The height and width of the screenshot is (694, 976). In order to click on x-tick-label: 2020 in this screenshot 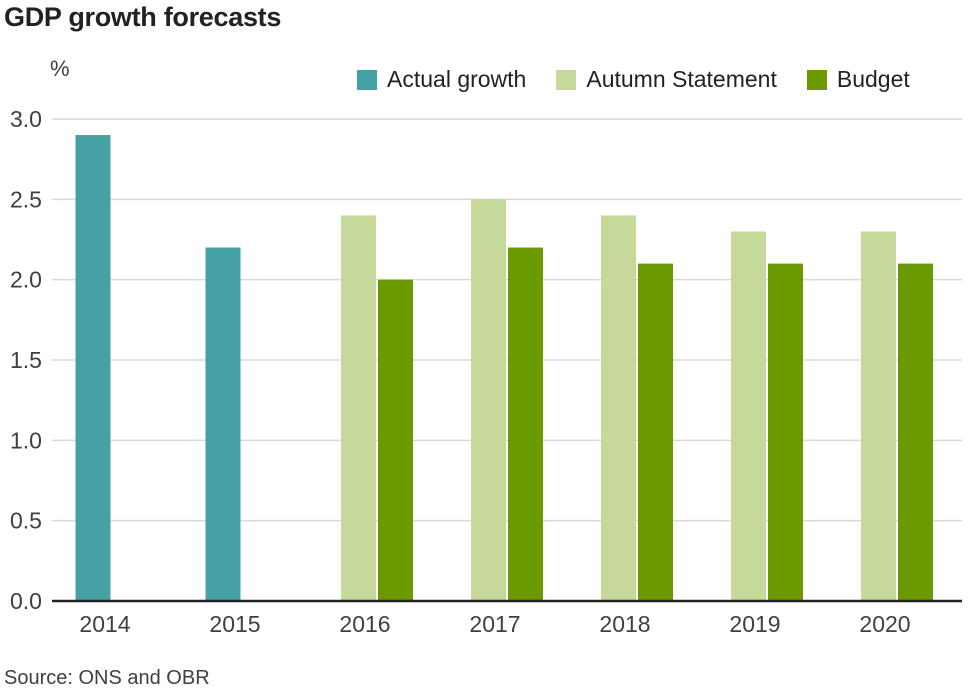, I will do `click(884, 624)`.